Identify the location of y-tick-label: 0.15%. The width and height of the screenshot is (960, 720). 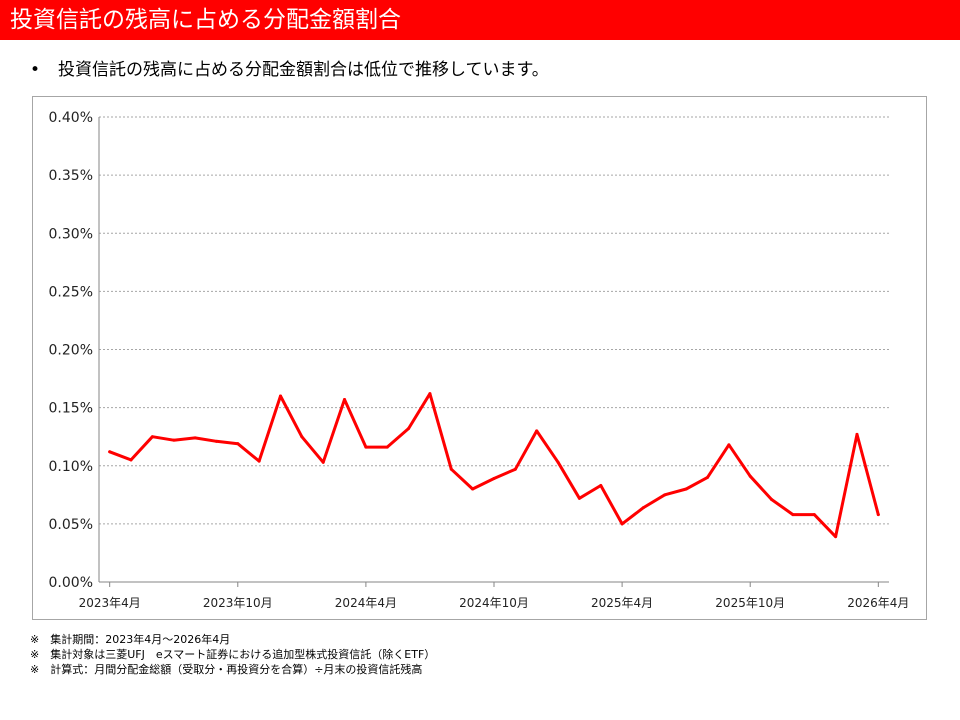
(71, 409).